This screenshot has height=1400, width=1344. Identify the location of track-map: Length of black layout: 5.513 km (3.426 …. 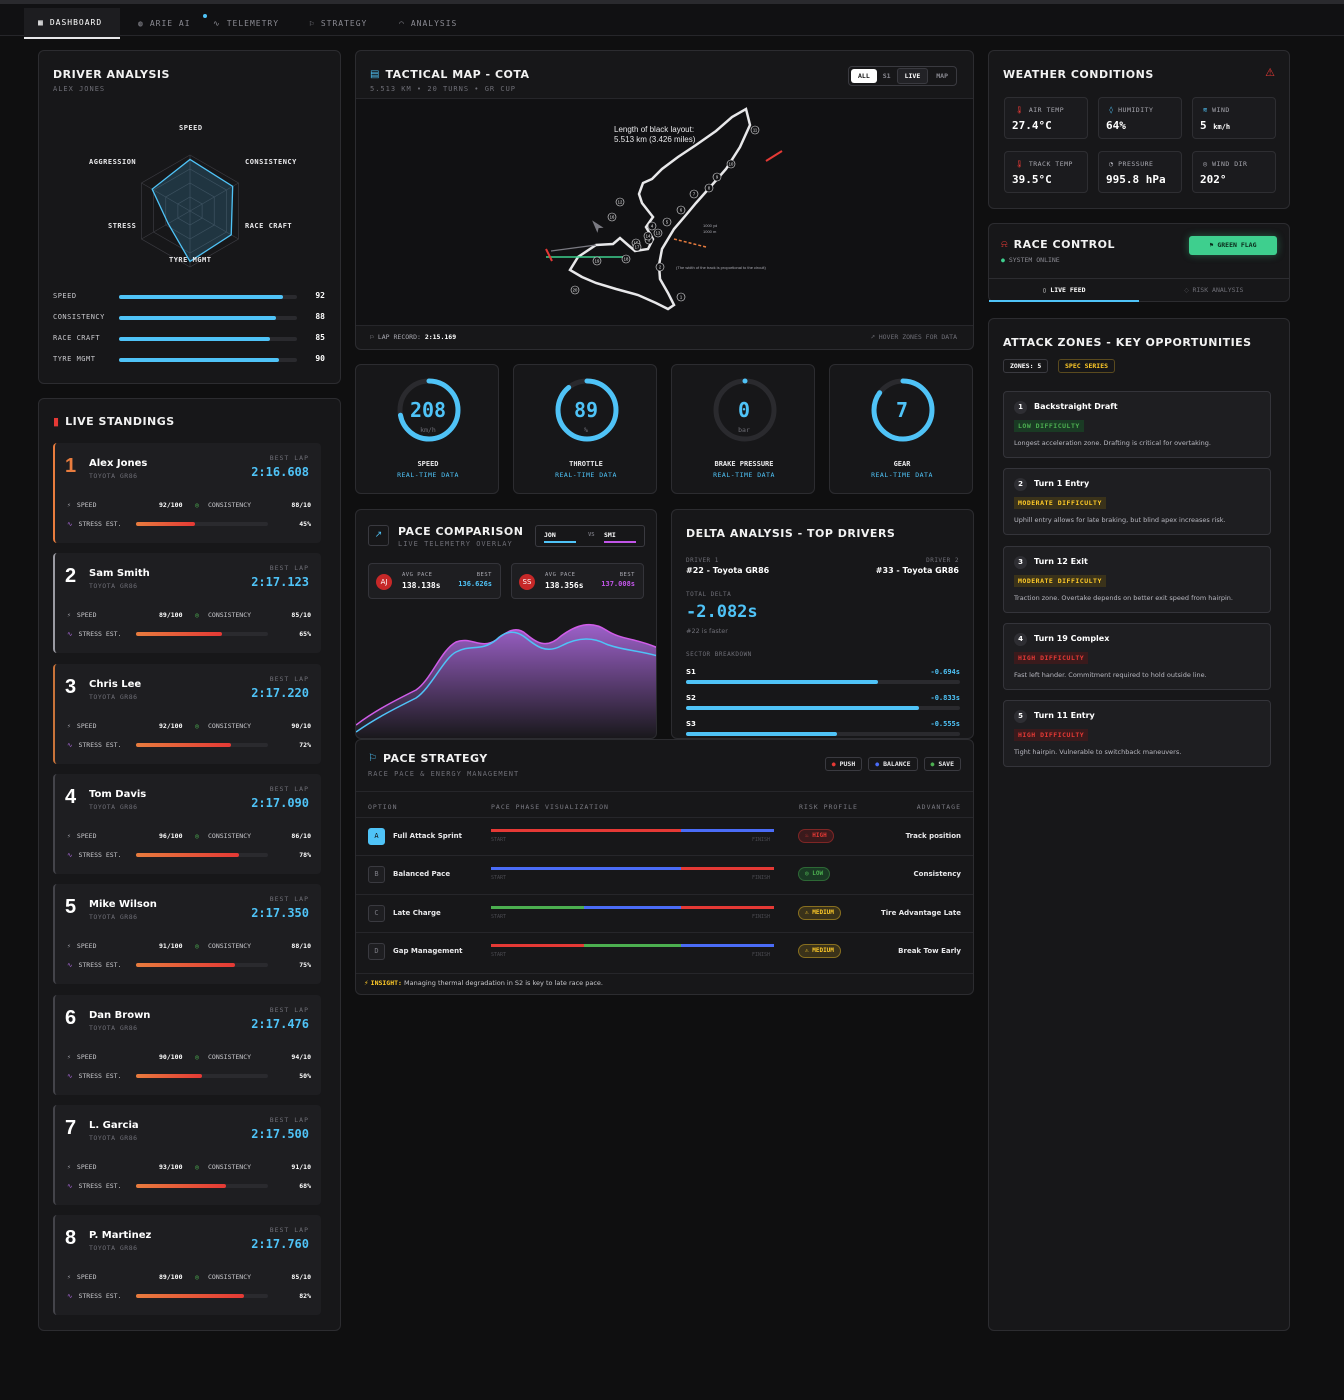
(664, 212).